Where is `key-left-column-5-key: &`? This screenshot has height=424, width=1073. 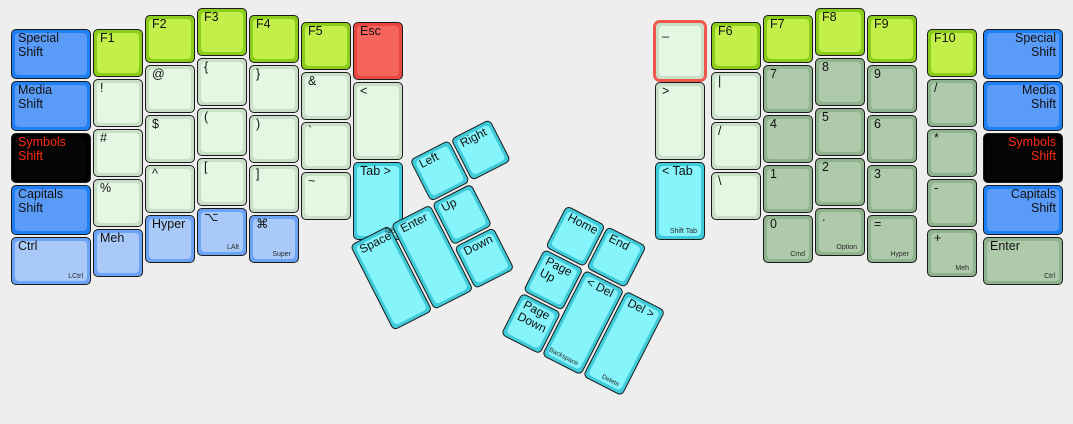 key-left-column-5-key: & is located at coordinates (326, 96).